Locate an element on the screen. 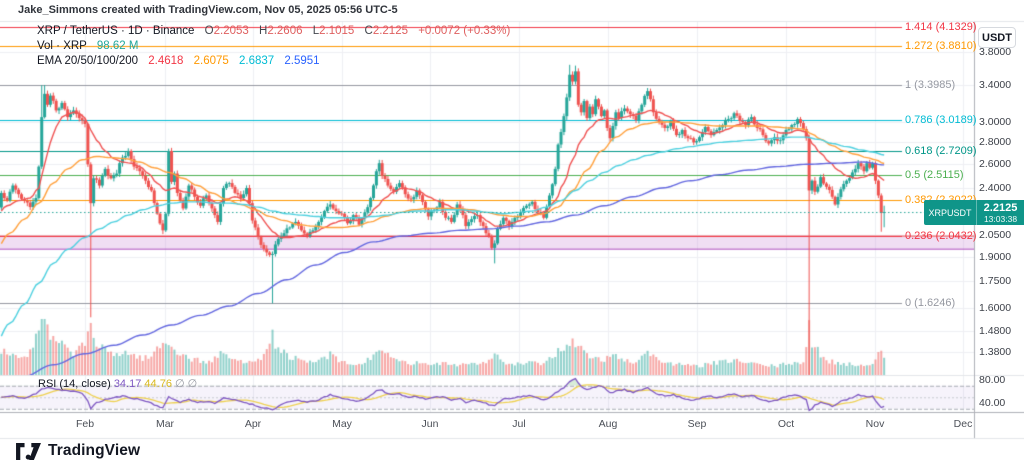 This screenshot has height=473, width=1024. fib-level-label: 0.5 (2.5115) is located at coordinates (934, 174).